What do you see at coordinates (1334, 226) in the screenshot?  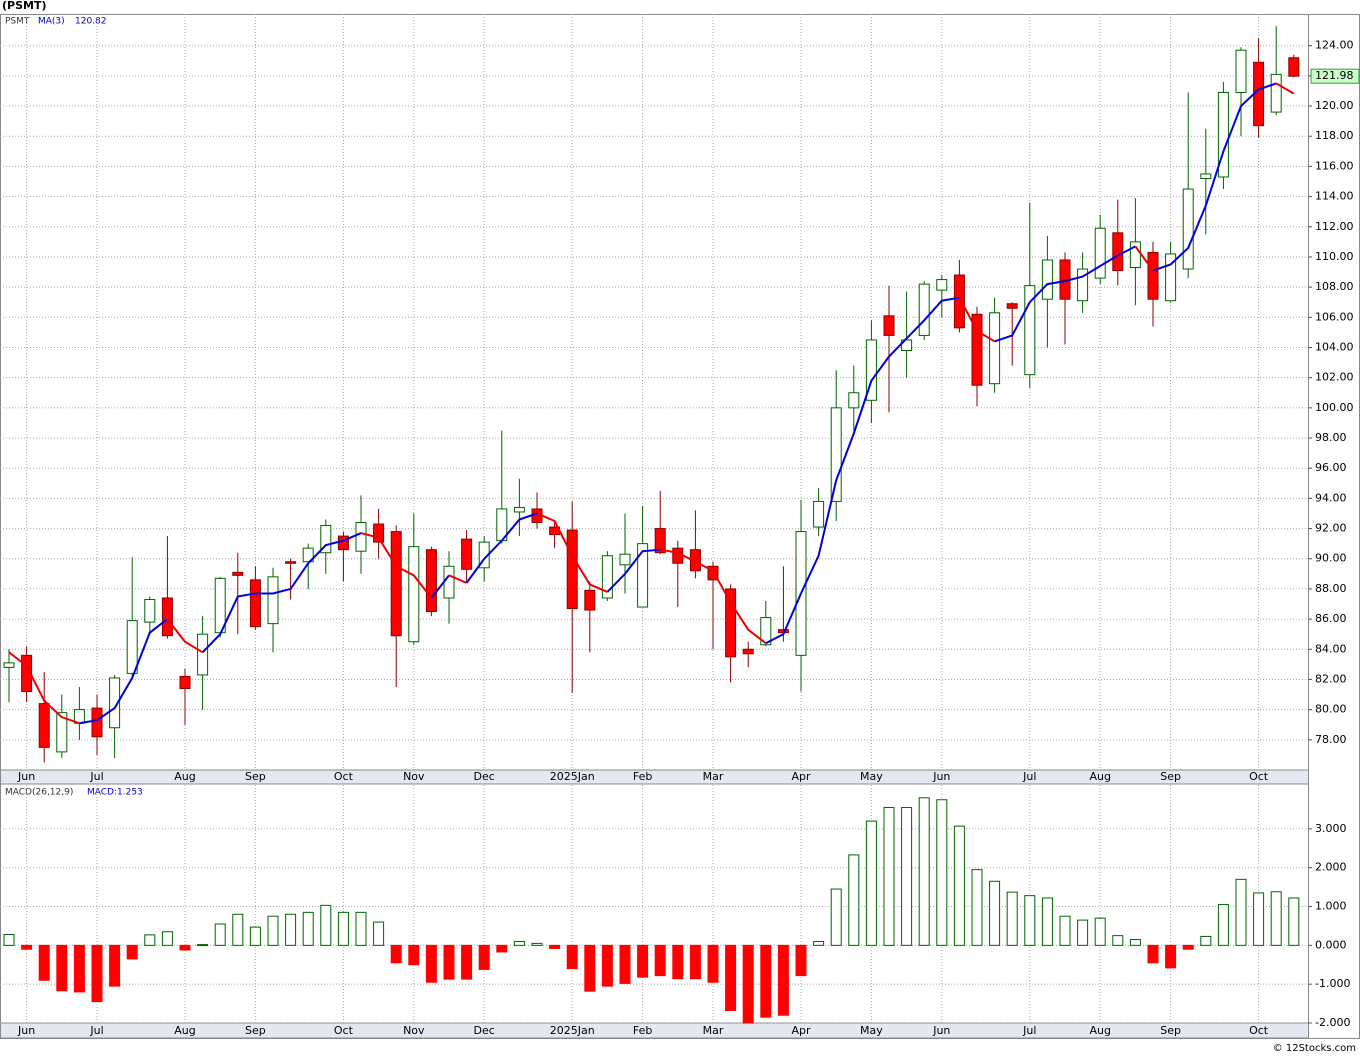 I see `y-tick-label: 112.00` at bounding box center [1334, 226].